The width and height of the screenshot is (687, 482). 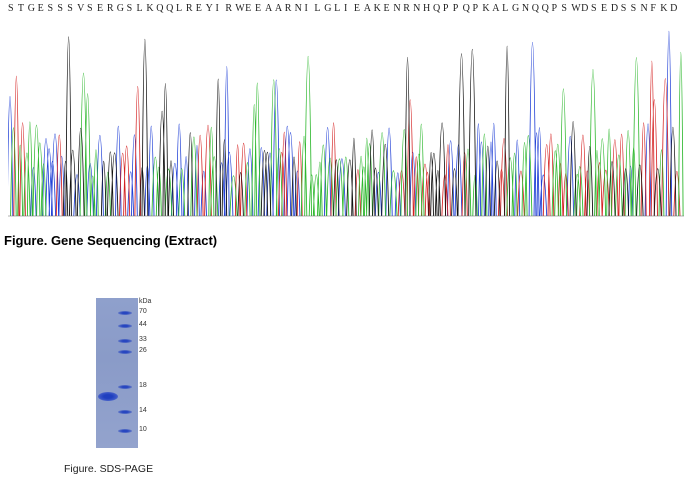 I want to click on sds-page-caption: Figure. SDS-PAGE, so click(x=109, y=469).